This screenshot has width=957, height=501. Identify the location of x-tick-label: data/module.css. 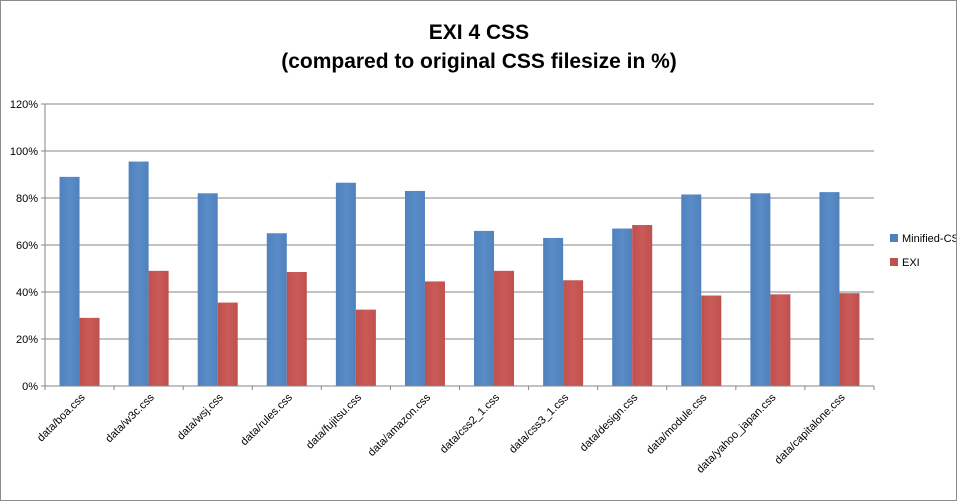
(676, 423).